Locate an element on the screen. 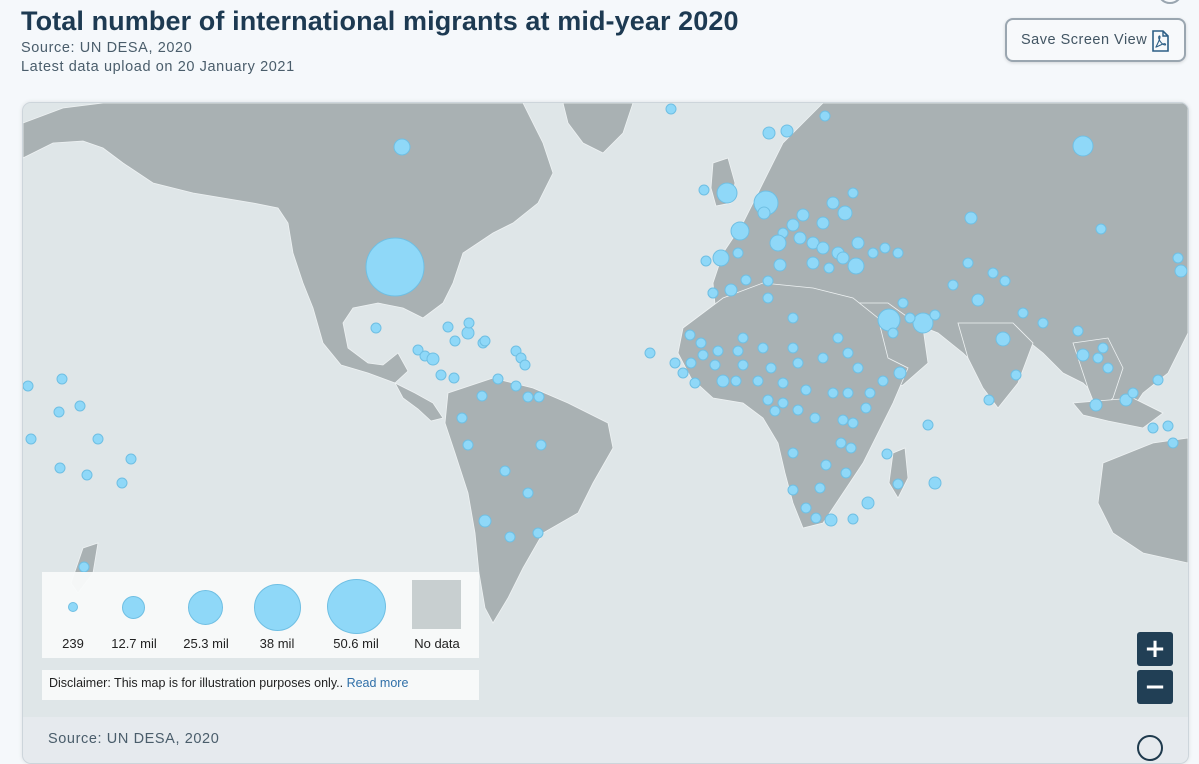 The image size is (1199, 764). read-more-link: Read more is located at coordinates (377, 683).